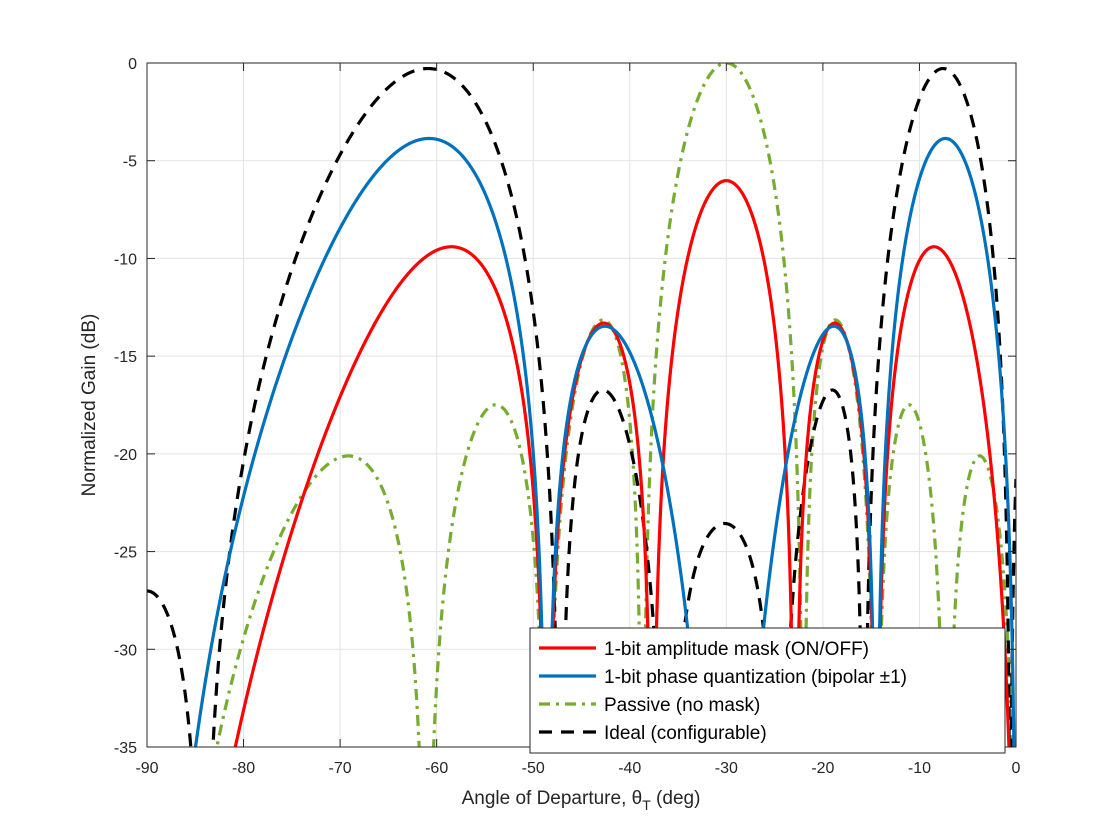  I want to click on y-tick-label: -35, so click(125, 748).